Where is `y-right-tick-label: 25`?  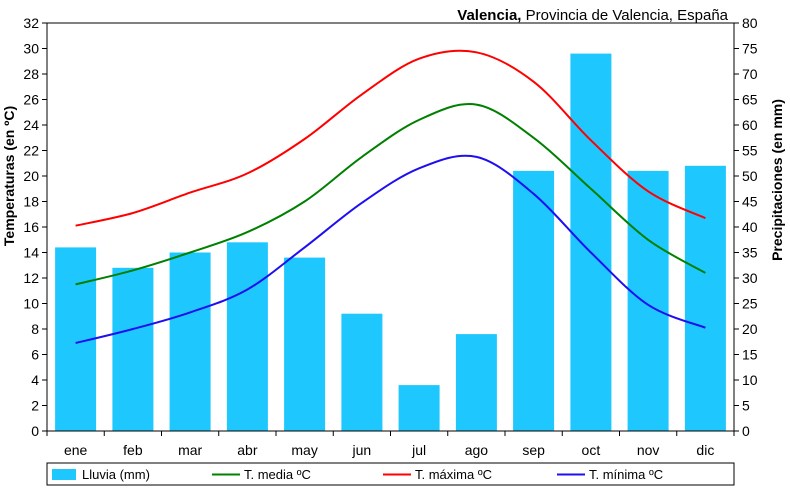
y-right-tick-label: 25 is located at coordinates (750, 304).